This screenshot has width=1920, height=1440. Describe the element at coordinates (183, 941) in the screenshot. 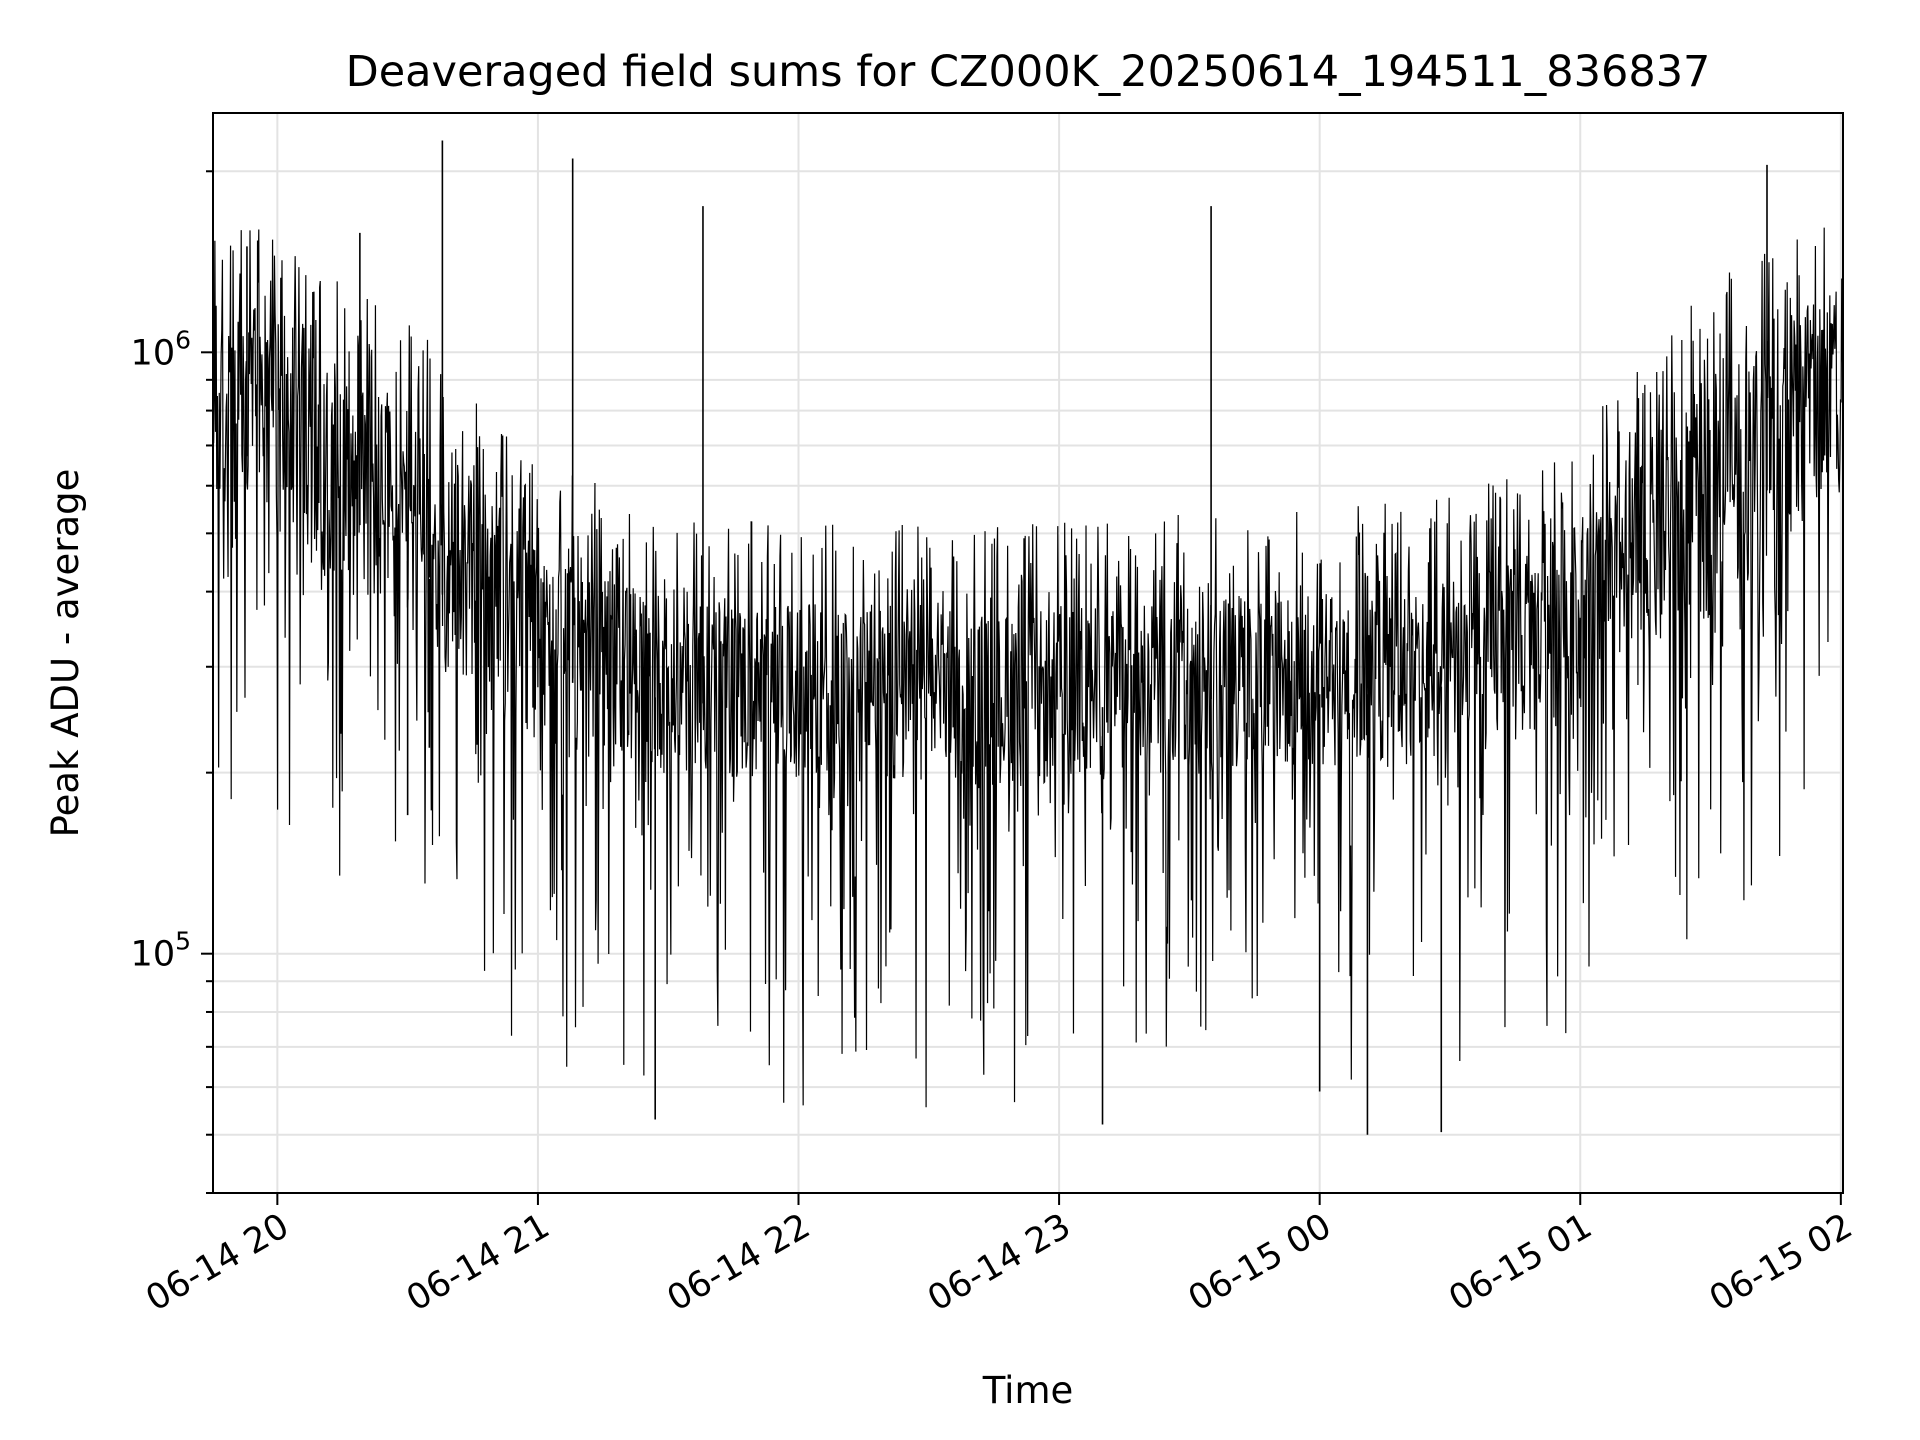

I see `y-tick-exponent: 5` at that location.